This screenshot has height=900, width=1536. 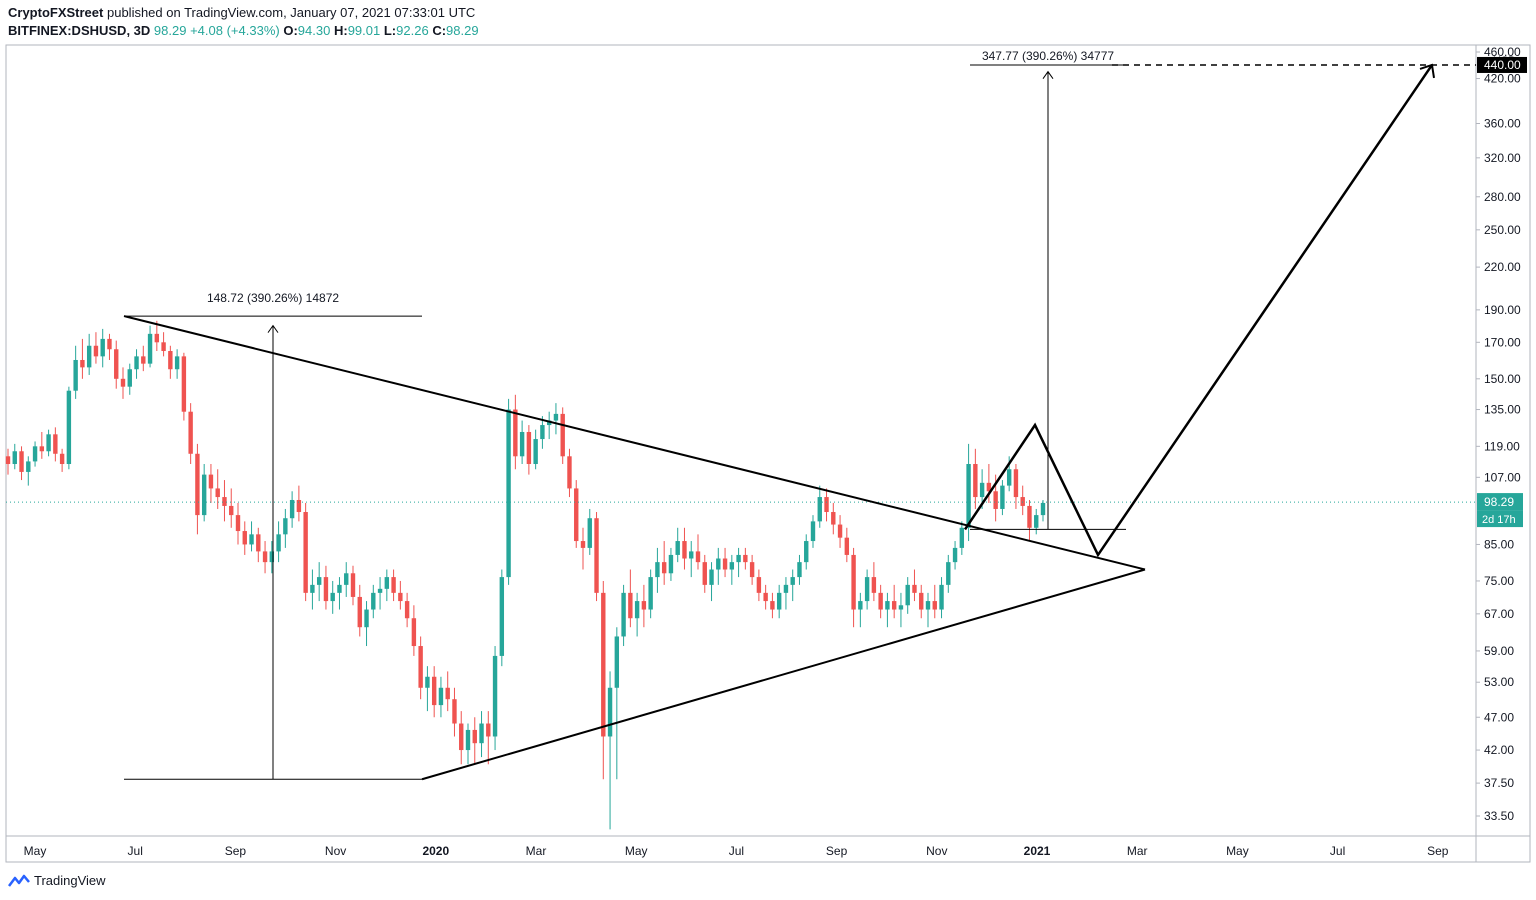 What do you see at coordinates (235, 30) in the screenshot?
I see `price-change: +4.08 (+4.33%)` at bounding box center [235, 30].